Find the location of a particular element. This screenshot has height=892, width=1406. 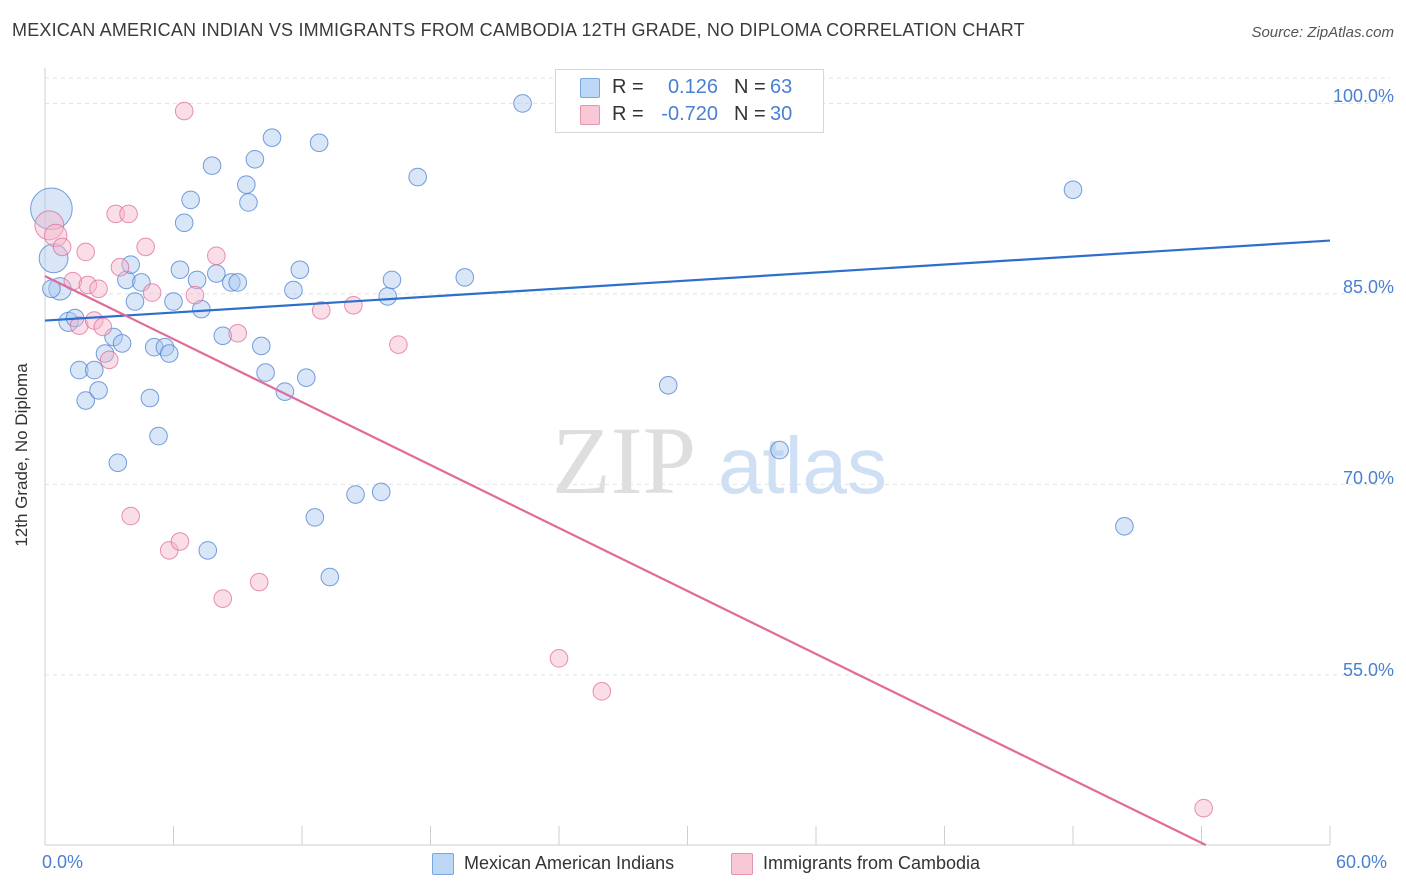

watermark-zip: ZIP is located at coordinates (624, 460).